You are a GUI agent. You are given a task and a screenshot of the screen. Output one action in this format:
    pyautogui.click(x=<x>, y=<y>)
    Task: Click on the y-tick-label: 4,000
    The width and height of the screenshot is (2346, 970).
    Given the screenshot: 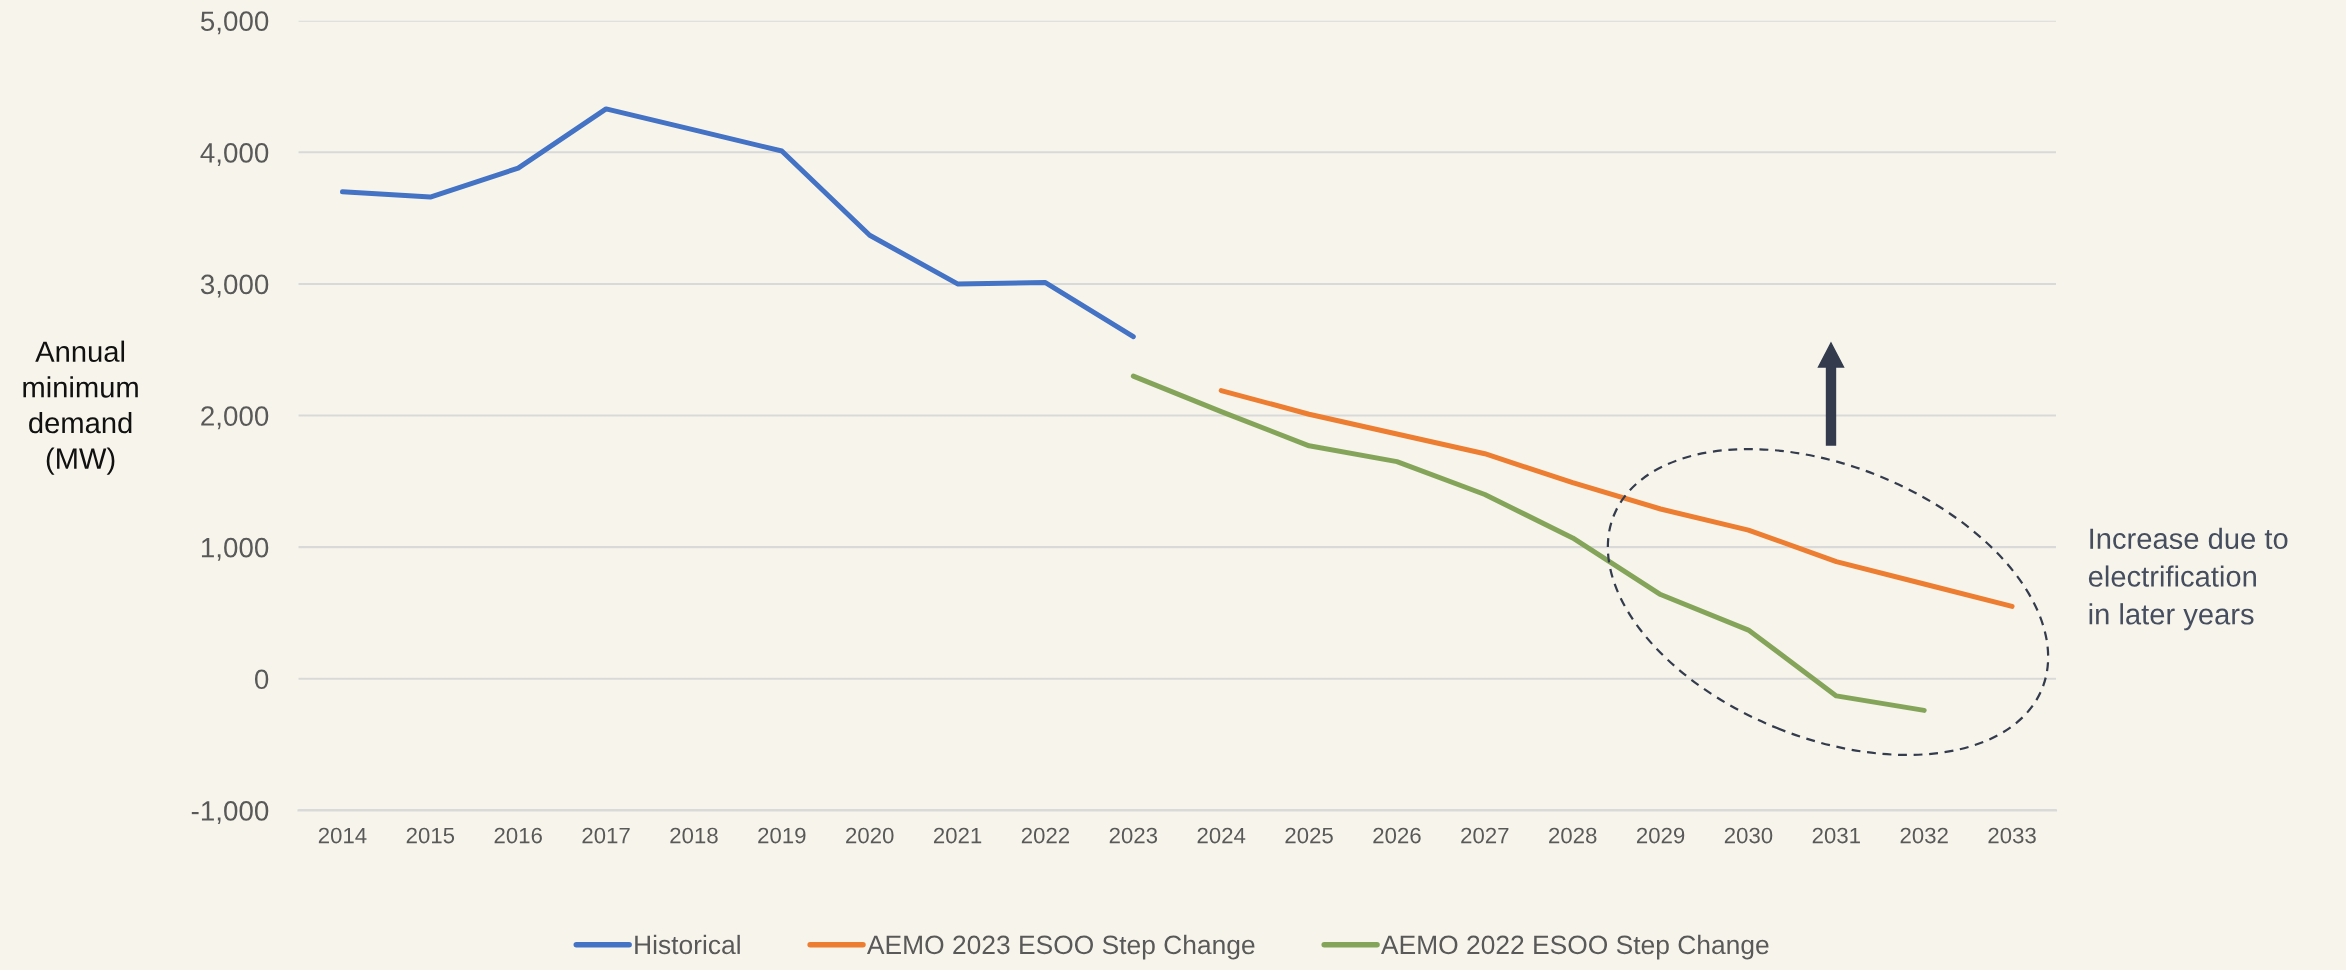 What is the action you would take?
    pyautogui.click(x=234, y=154)
    